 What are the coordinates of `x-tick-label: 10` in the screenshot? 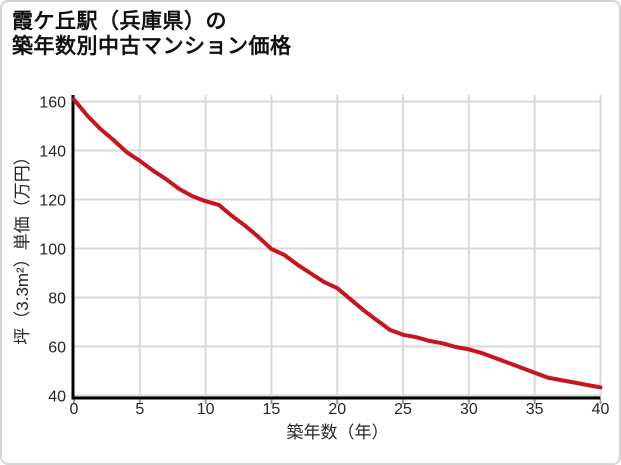 It's located at (206, 409).